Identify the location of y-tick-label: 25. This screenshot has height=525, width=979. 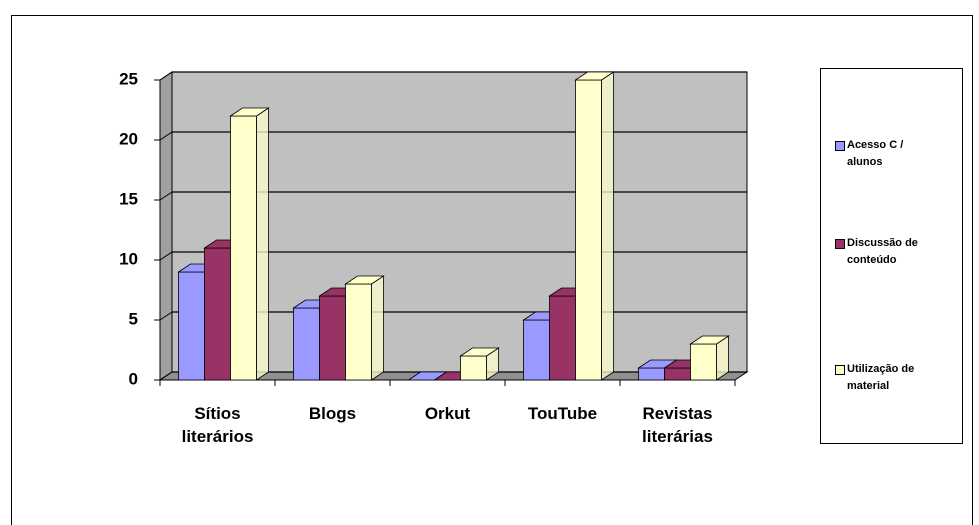
(128, 78).